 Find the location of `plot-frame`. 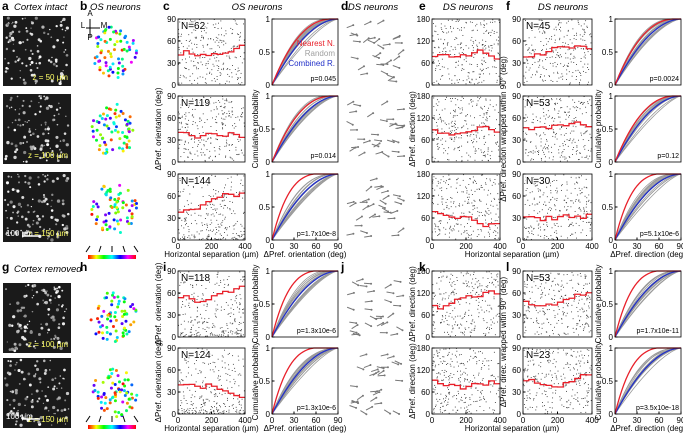

plot-frame is located at coordinates (466, 207).